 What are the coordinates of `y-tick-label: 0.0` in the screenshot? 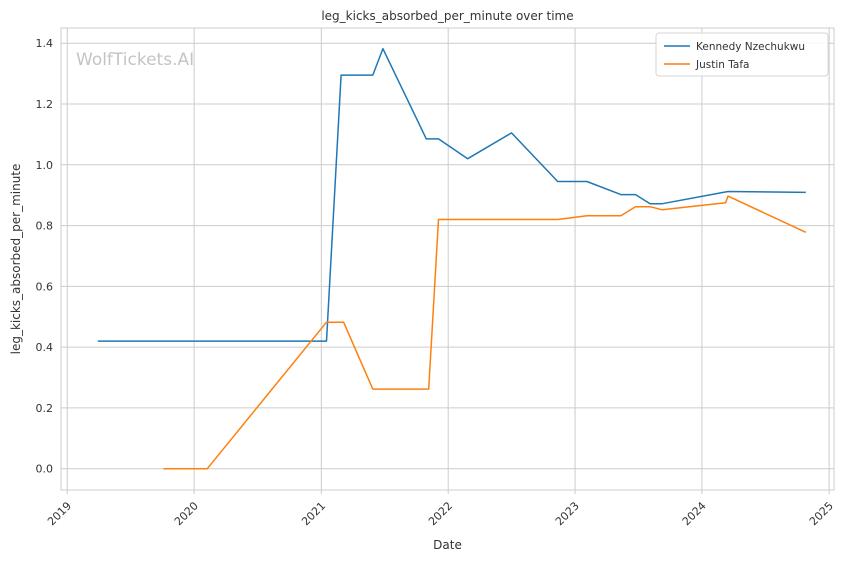 It's located at (45, 469).